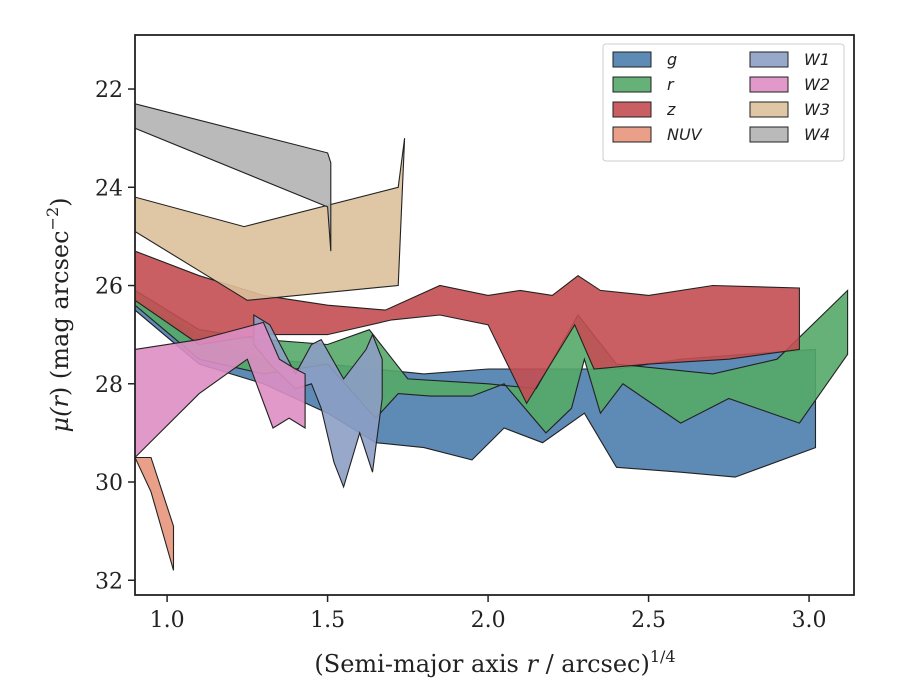  What do you see at coordinates (671, 84) in the screenshot?
I see `legend-label-r: r` at bounding box center [671, 84].